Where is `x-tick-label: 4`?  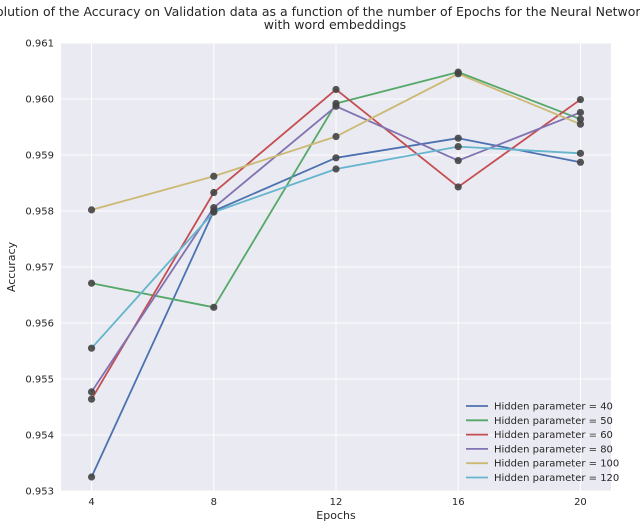 x-tick-label: 4 is located at coordinates (91, 502).